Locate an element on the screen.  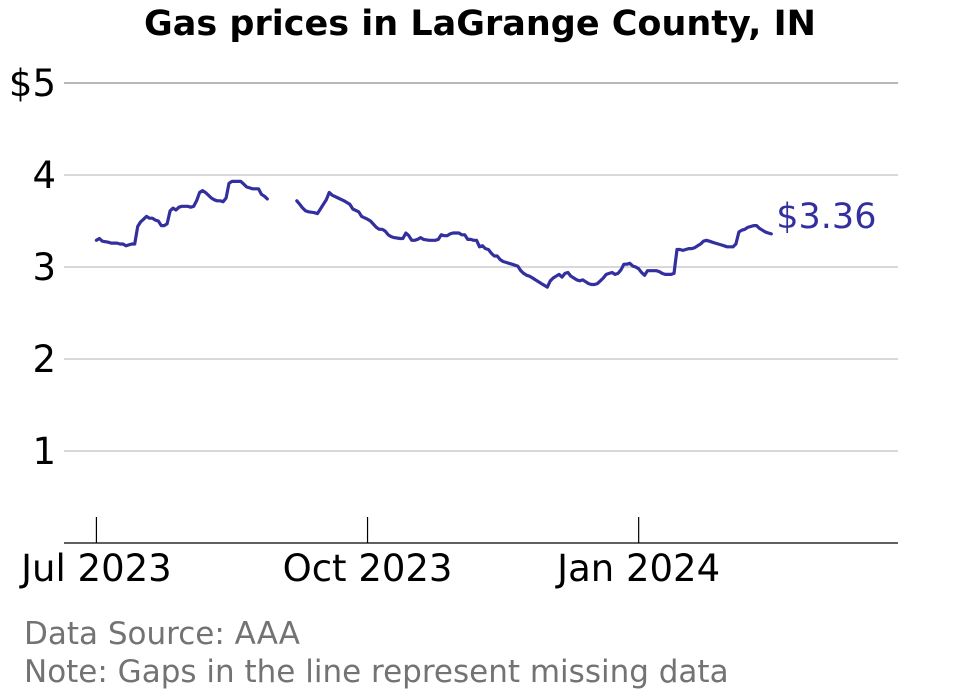
end-value-label: $3.36 is located at coordinates (826, 217).